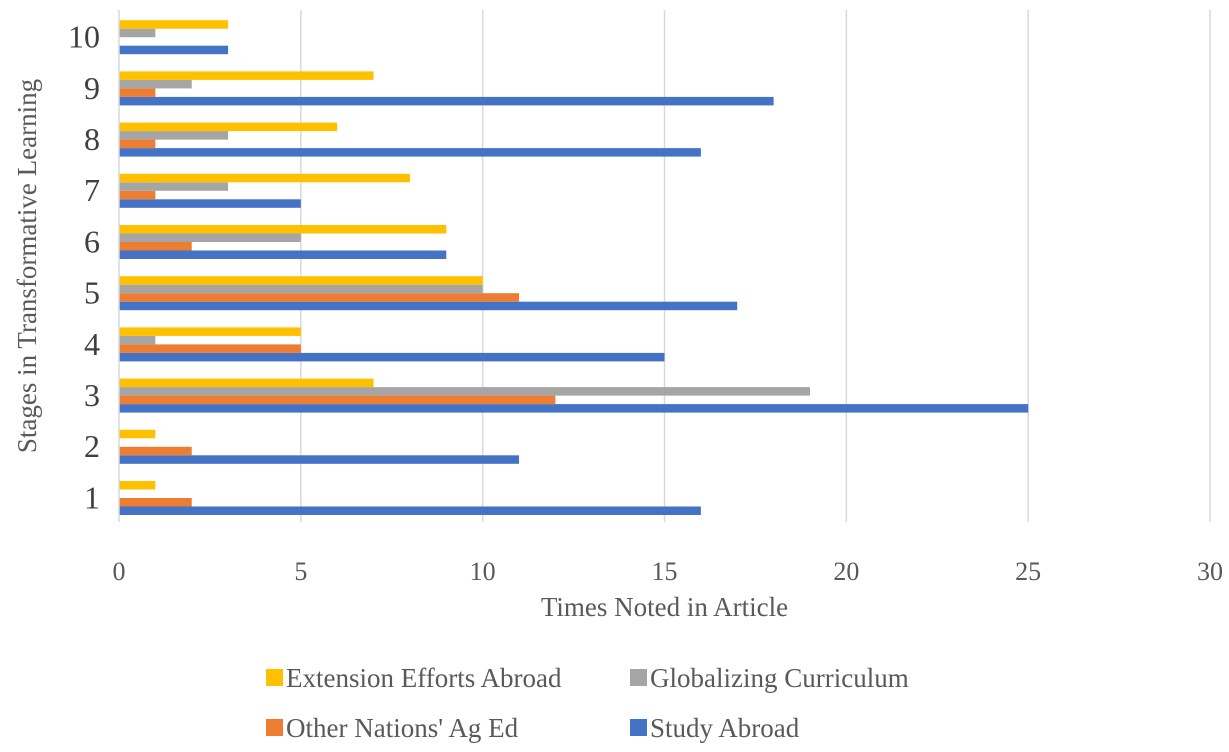  I want to click on y-tick-label-4: 4, so click(92, 344).